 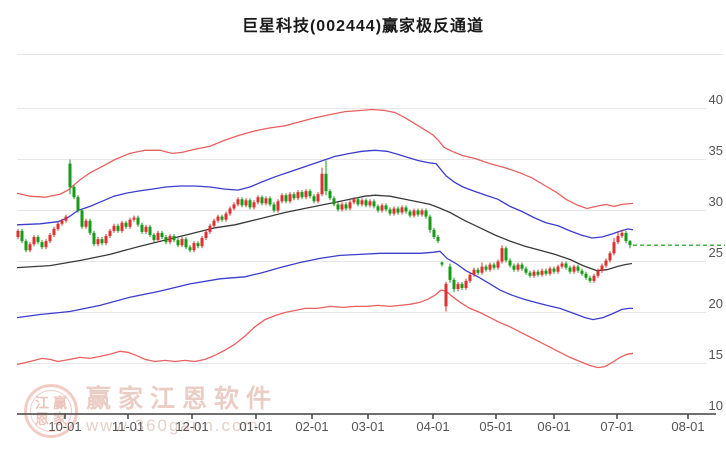 What do you see at coordinates (715, 99) in the screenshot?
I see `y-axis-label: 40` at bounding box center [715, 99].